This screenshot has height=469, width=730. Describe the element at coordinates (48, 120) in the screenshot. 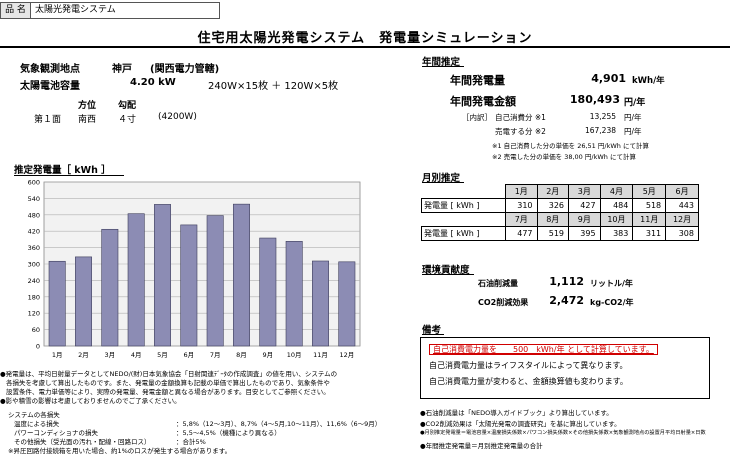

I see `face-label: 第１面` at that location.